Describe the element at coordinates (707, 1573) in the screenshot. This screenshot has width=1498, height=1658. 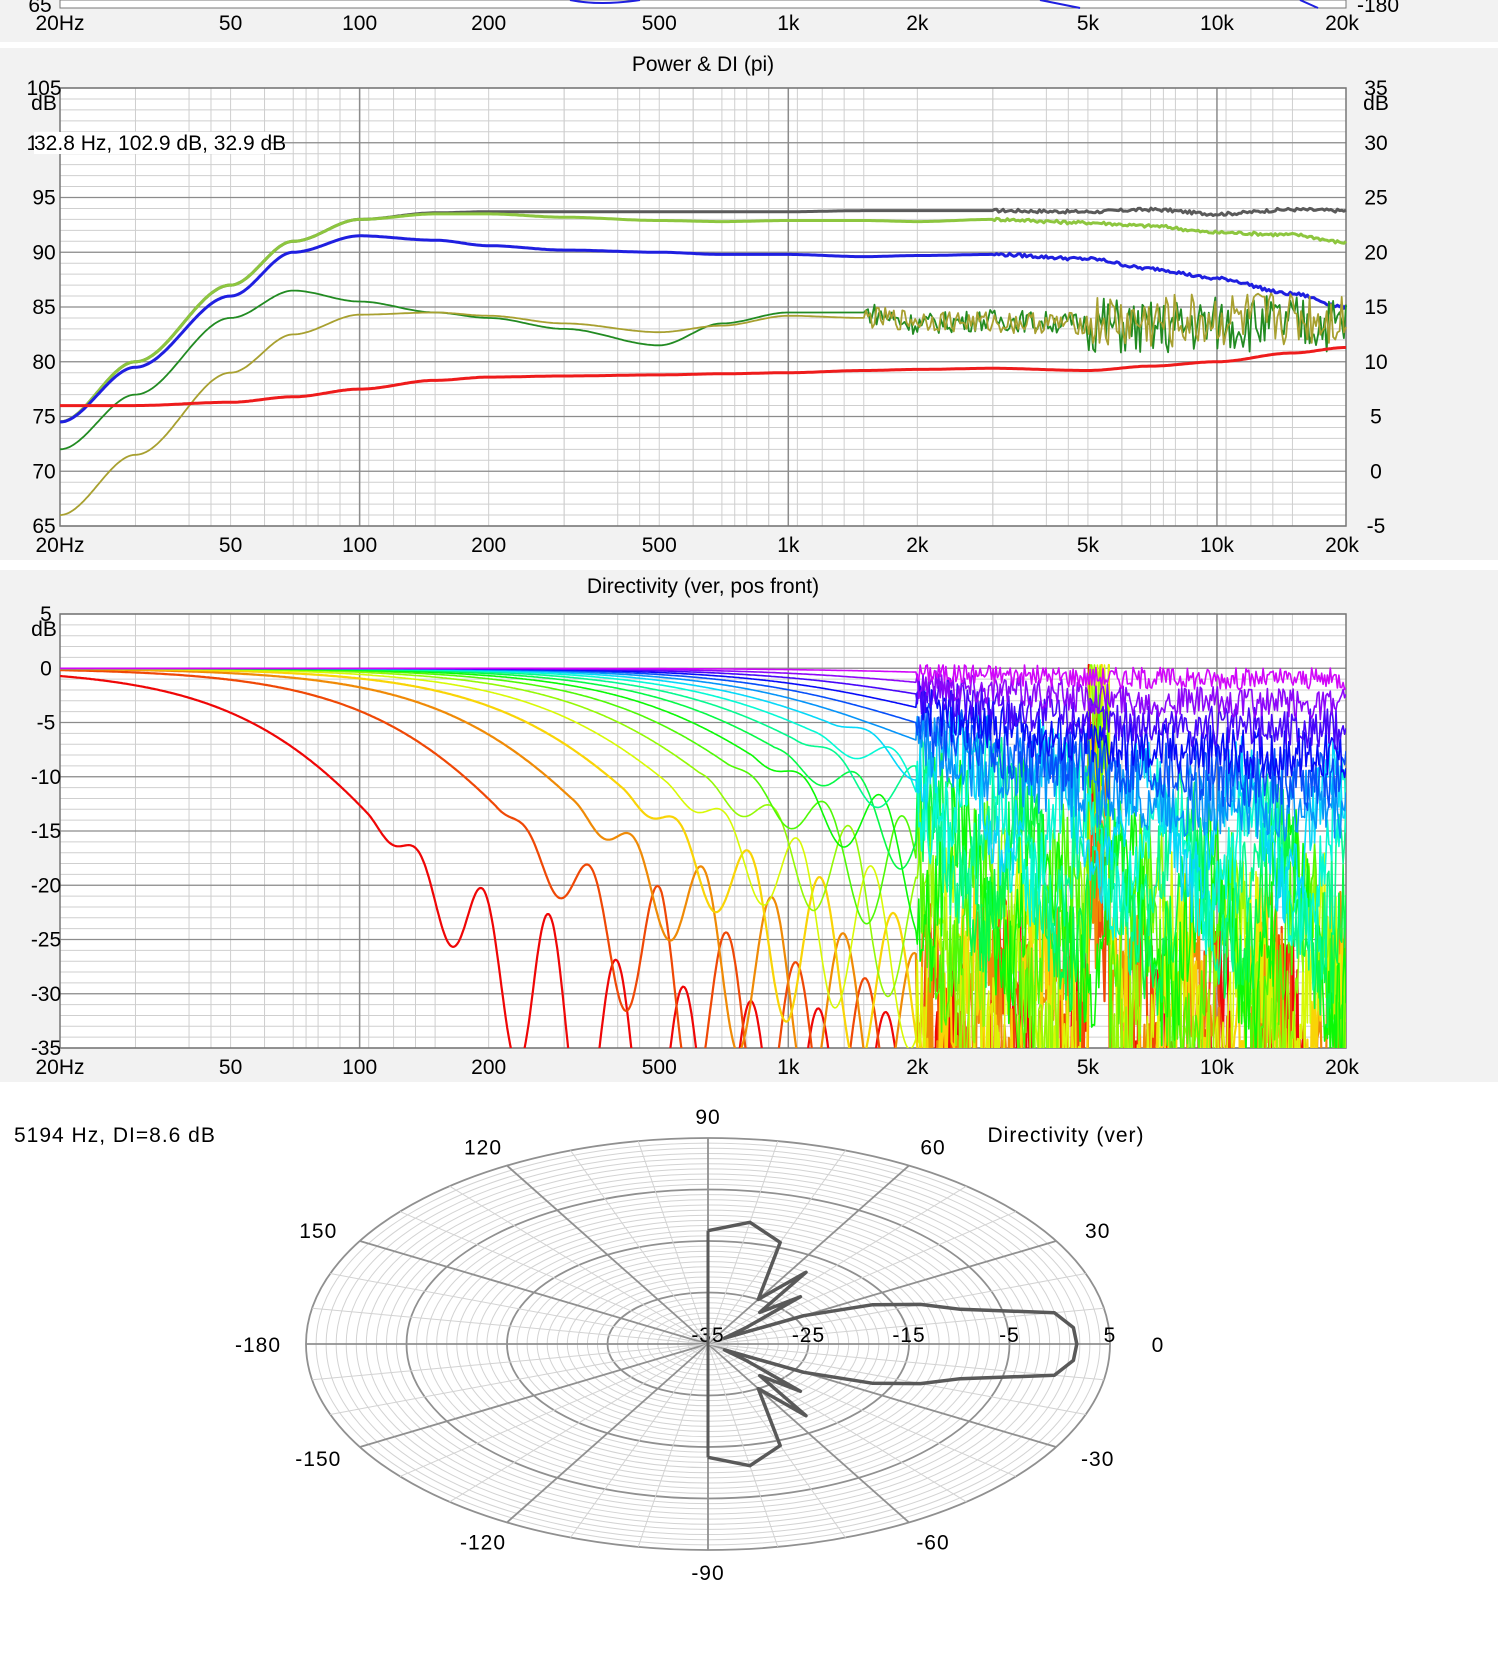
I see `angle-label: -90` at that location.